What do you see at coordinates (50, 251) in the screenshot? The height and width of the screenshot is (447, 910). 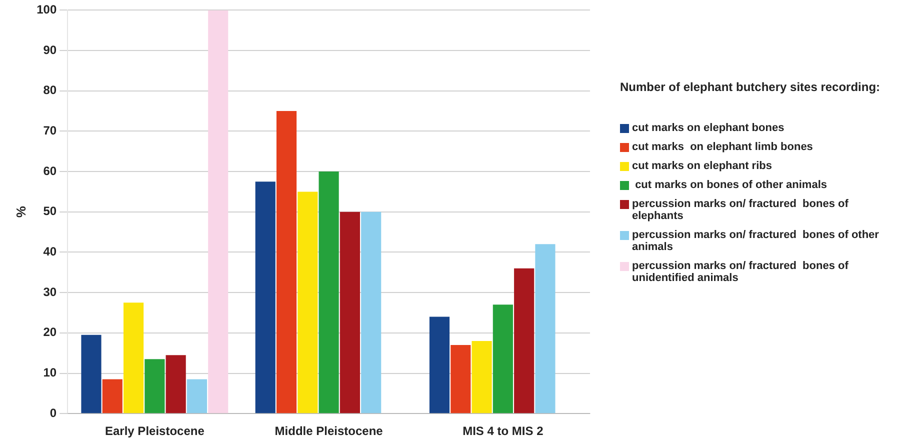 I see `y-tick-label: 40` at bounding box center [50, 251].